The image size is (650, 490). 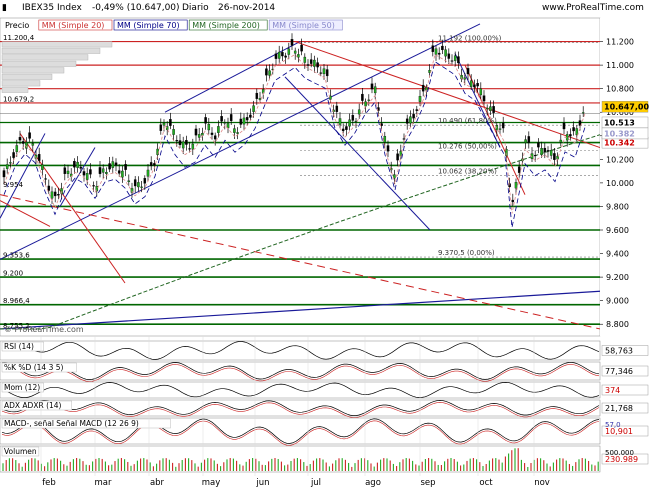 I want to click on indicator-value: 58,763, so click(x=619, y=351).